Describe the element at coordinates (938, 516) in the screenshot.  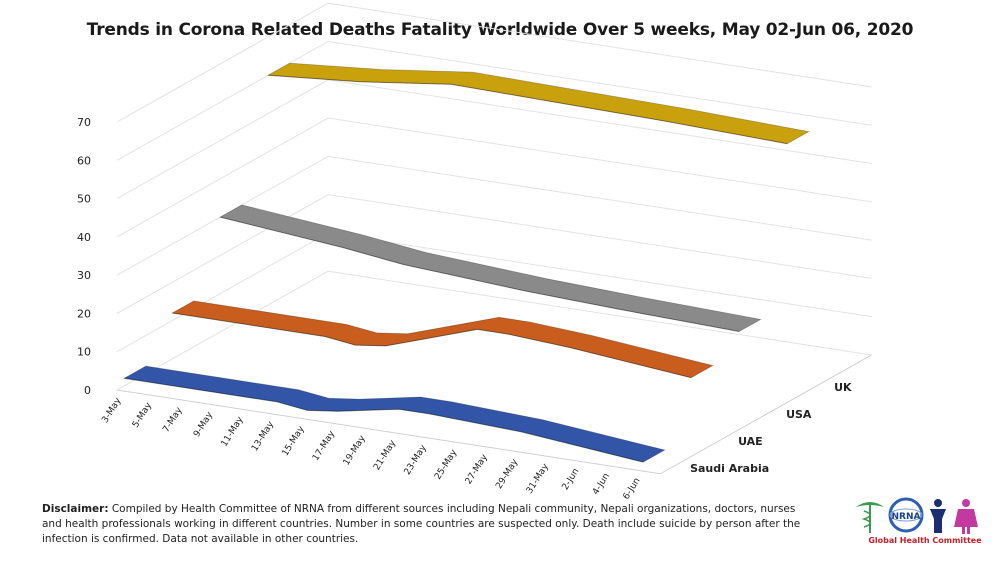
I see `person-icon` at that location.